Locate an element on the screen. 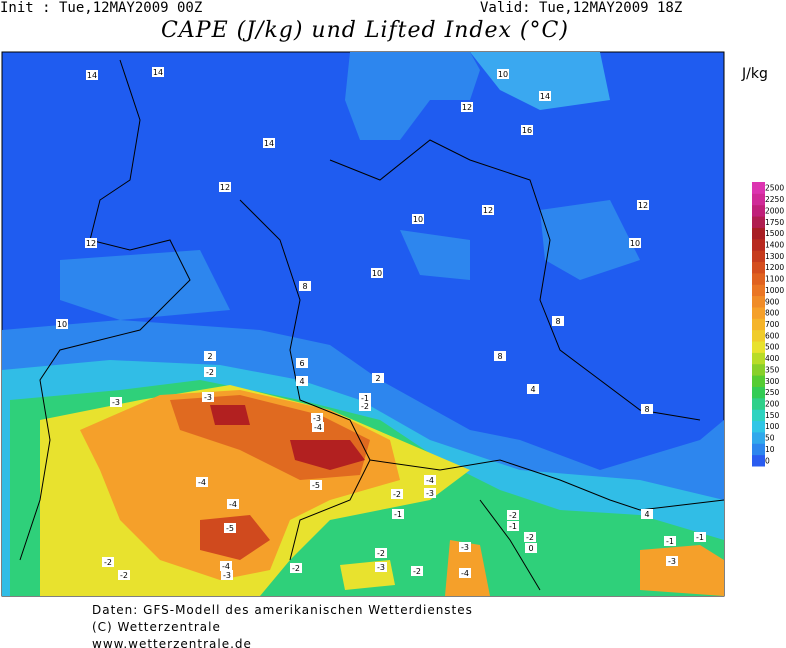  map-title: CAPE (J/kg) und Lifted Index (°C) is located at coordinates (365, 30).